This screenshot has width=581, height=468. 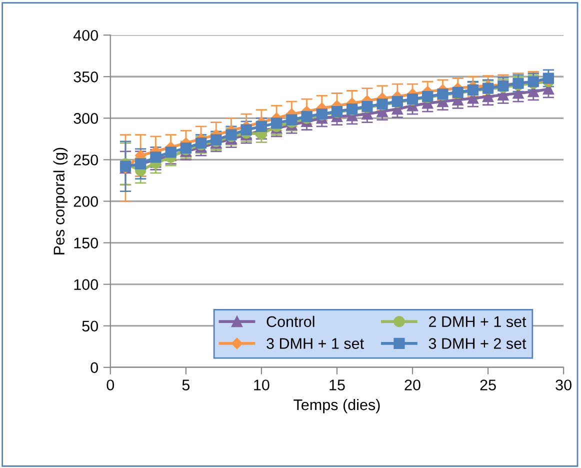 What do you see at coordinates (86, 160) in the screenshot?
I see `y-tick-label: 250` at bounding box center [86, 160].